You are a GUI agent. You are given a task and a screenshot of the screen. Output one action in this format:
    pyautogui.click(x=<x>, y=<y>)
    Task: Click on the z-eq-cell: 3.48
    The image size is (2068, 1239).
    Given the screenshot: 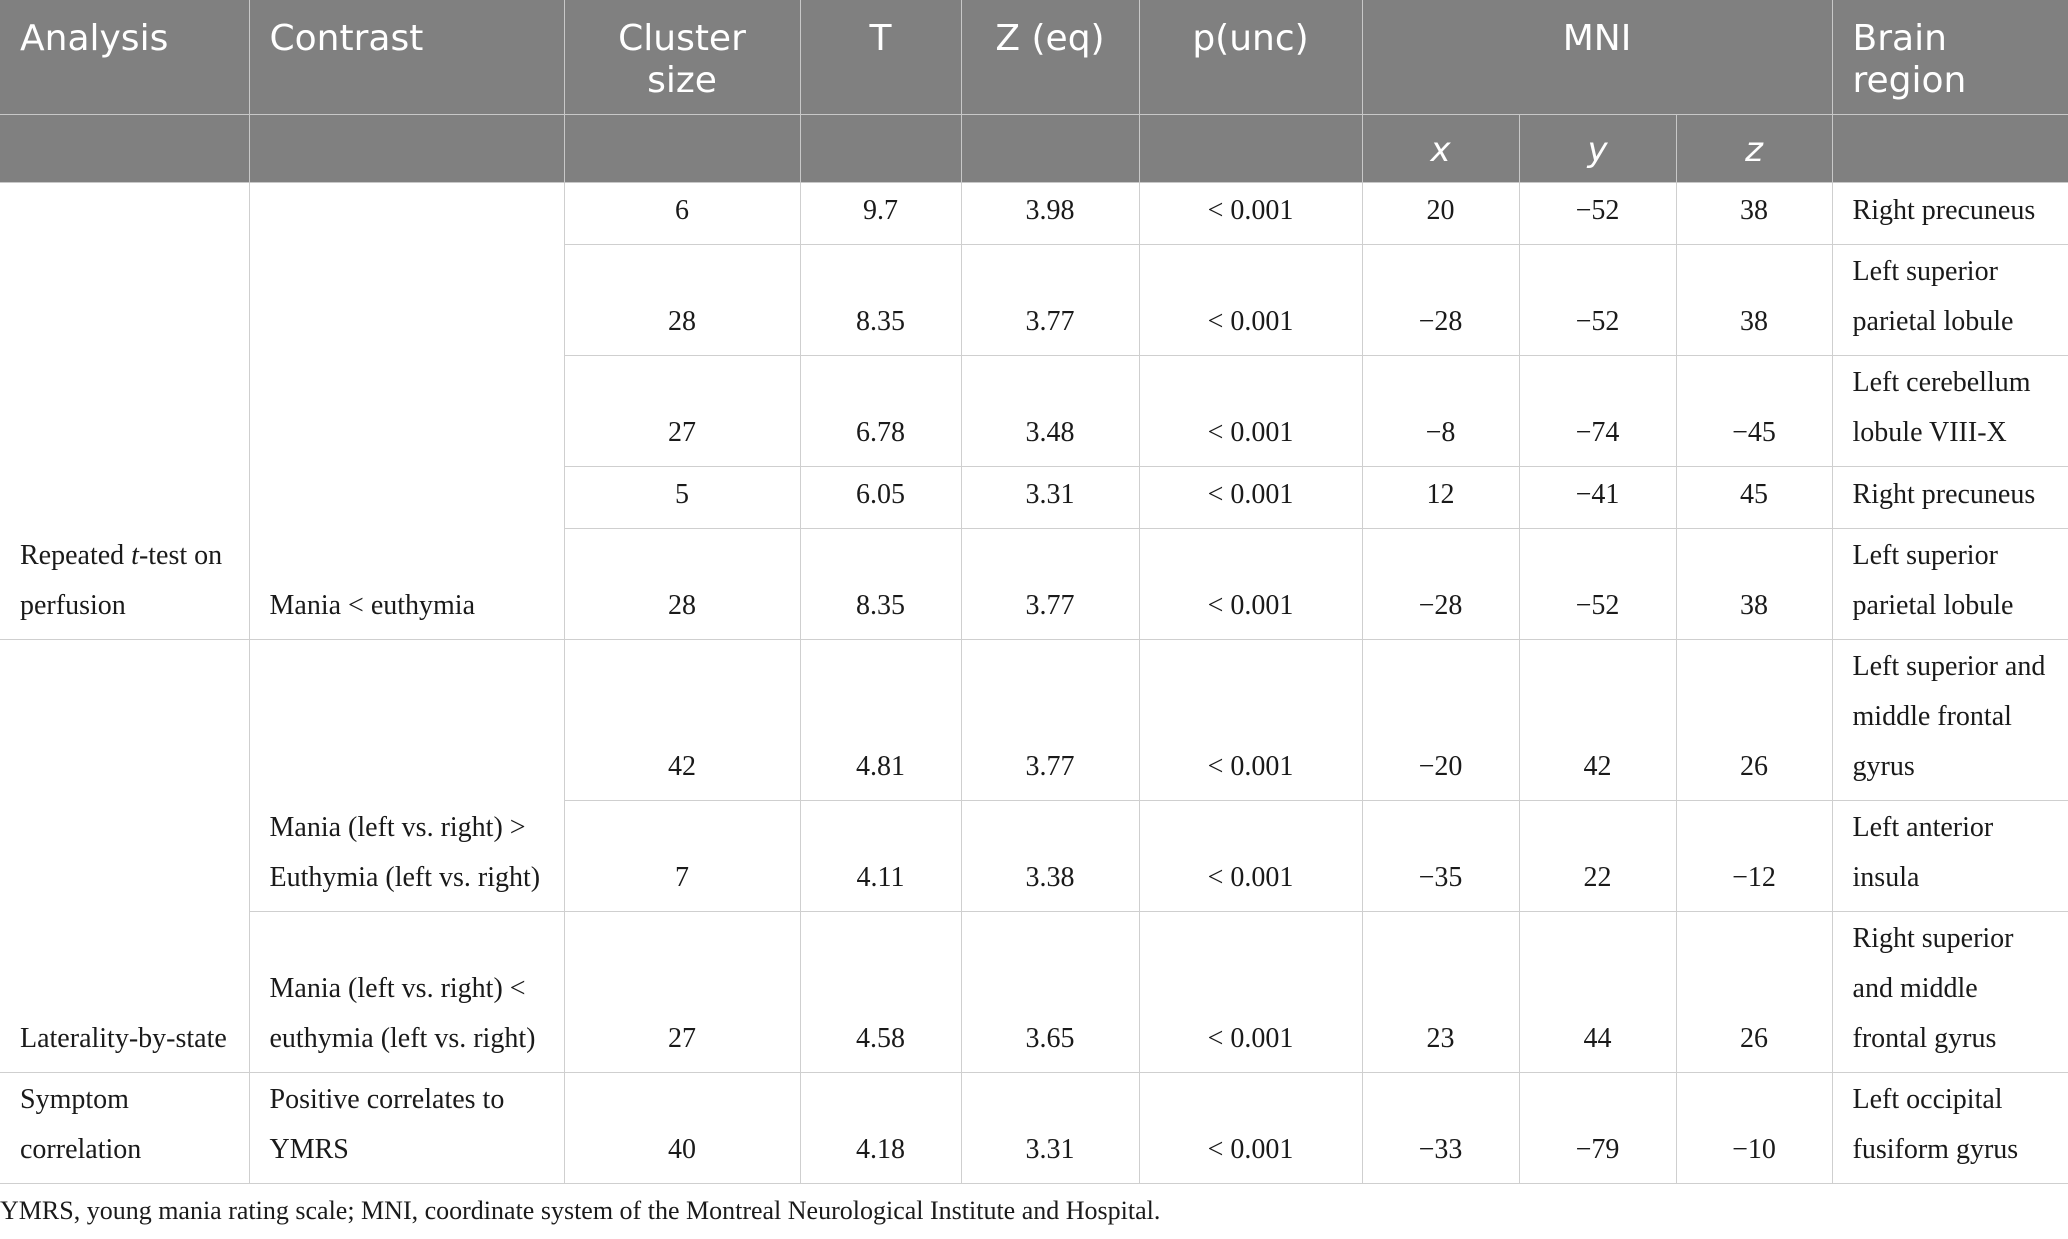 What is the action you would take?
    pyautogui.click(x=1050, y=411)
    